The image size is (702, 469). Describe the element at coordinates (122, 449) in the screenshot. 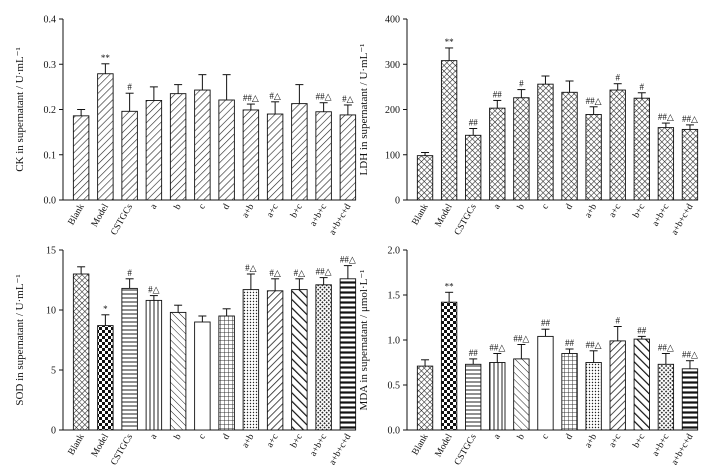

I see `sod-x-tick-label: CSTGCs` at that location.